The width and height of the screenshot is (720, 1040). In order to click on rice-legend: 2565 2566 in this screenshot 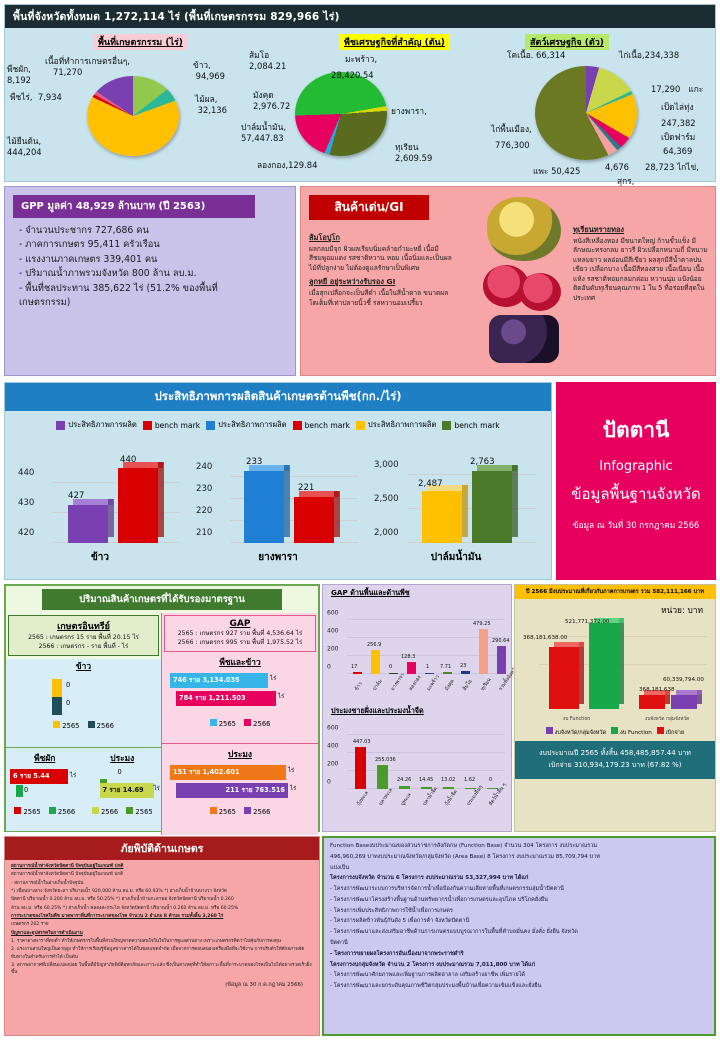, I will do `click(83, 725)`.